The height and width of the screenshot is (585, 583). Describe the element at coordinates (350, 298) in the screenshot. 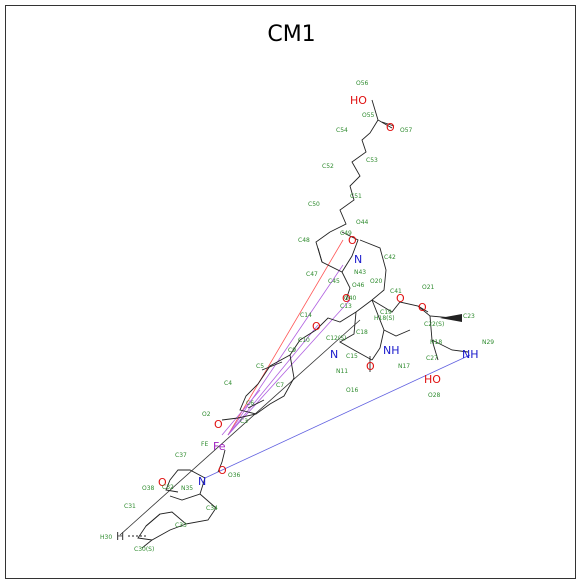

I see `atom-label: O40` at that location.